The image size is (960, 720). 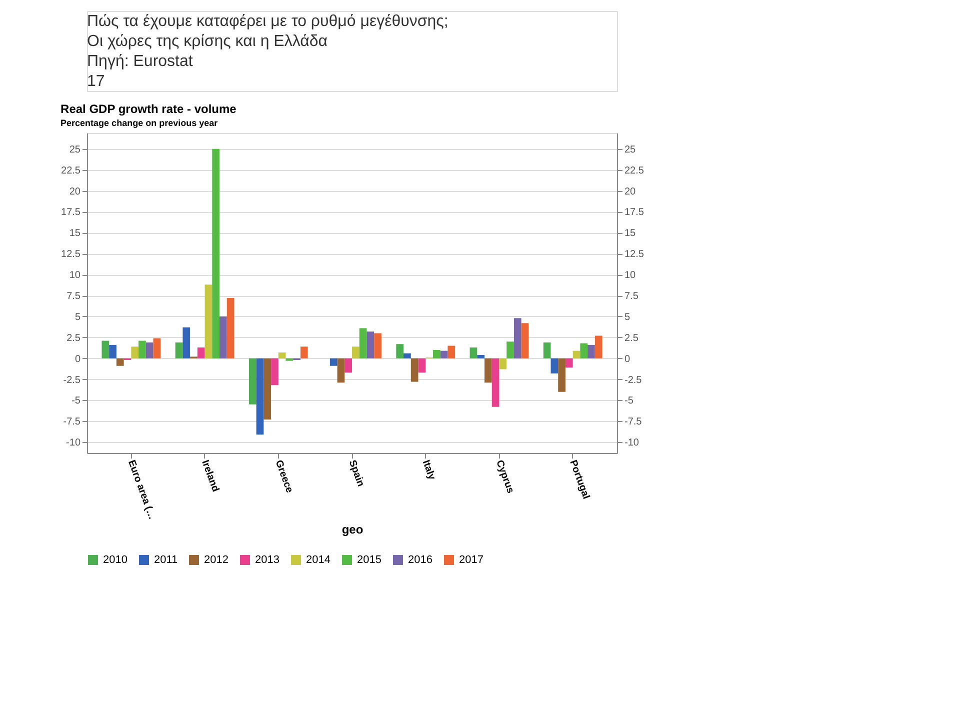 I want to click on y-tick-label: 2.5, so click(x=73, y=338).